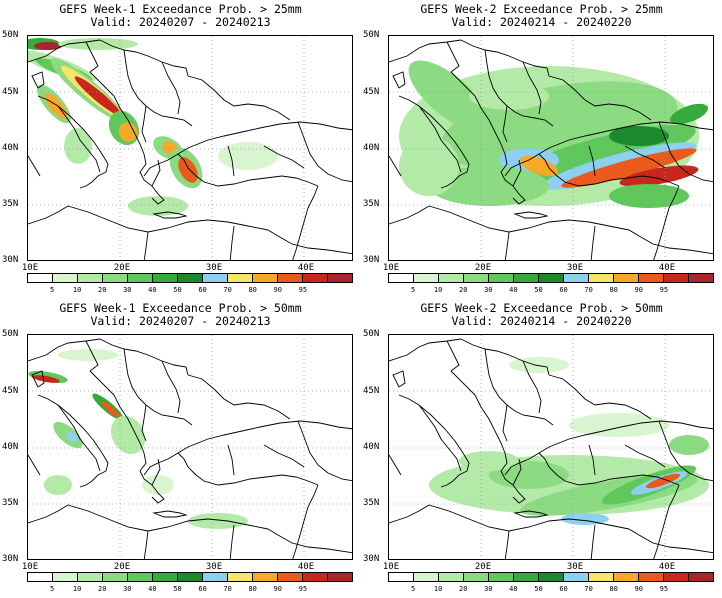  What do you see at coordinates (180, 308) in the screenshot?
I see `panel-title: GEFS Week-1 Exceedance Prob. > 50mm` at bounding box center [180, 308].